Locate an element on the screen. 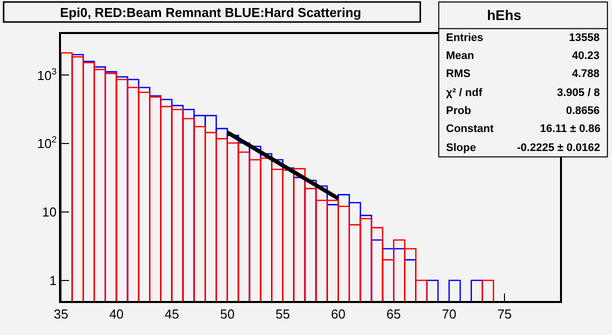 The height and width of the screenshot is (335, 612). x-tick-label: 70 is located at coordinates (449, 314).